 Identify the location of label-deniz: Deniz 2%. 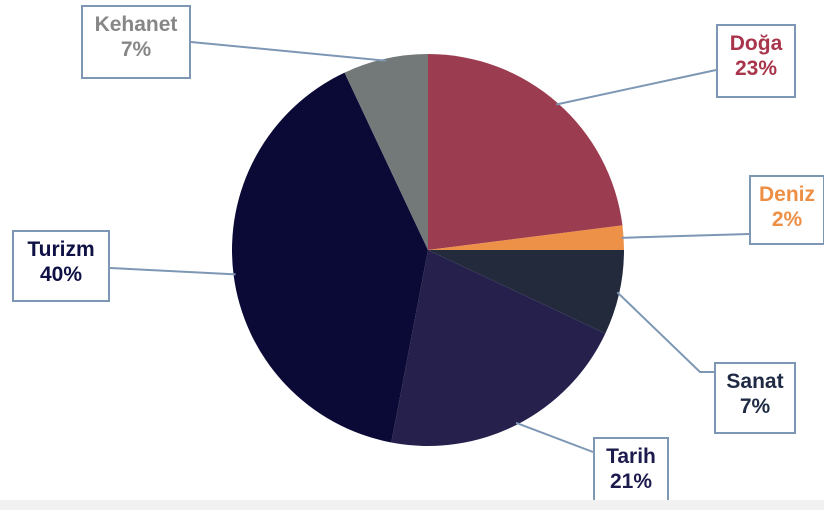
(786, 210).